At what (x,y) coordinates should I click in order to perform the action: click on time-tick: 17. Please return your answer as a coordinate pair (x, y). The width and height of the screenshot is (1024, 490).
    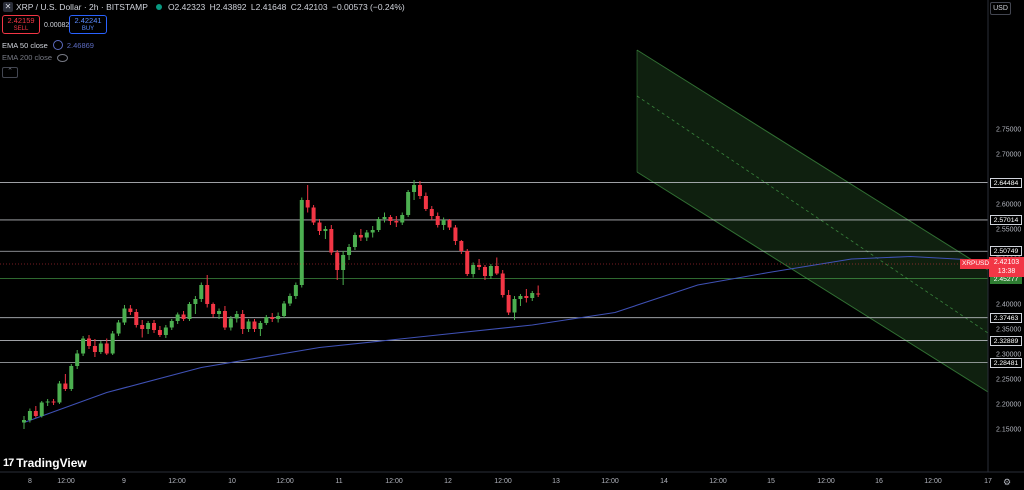
    Looking at the image, I should click on (988, 481).